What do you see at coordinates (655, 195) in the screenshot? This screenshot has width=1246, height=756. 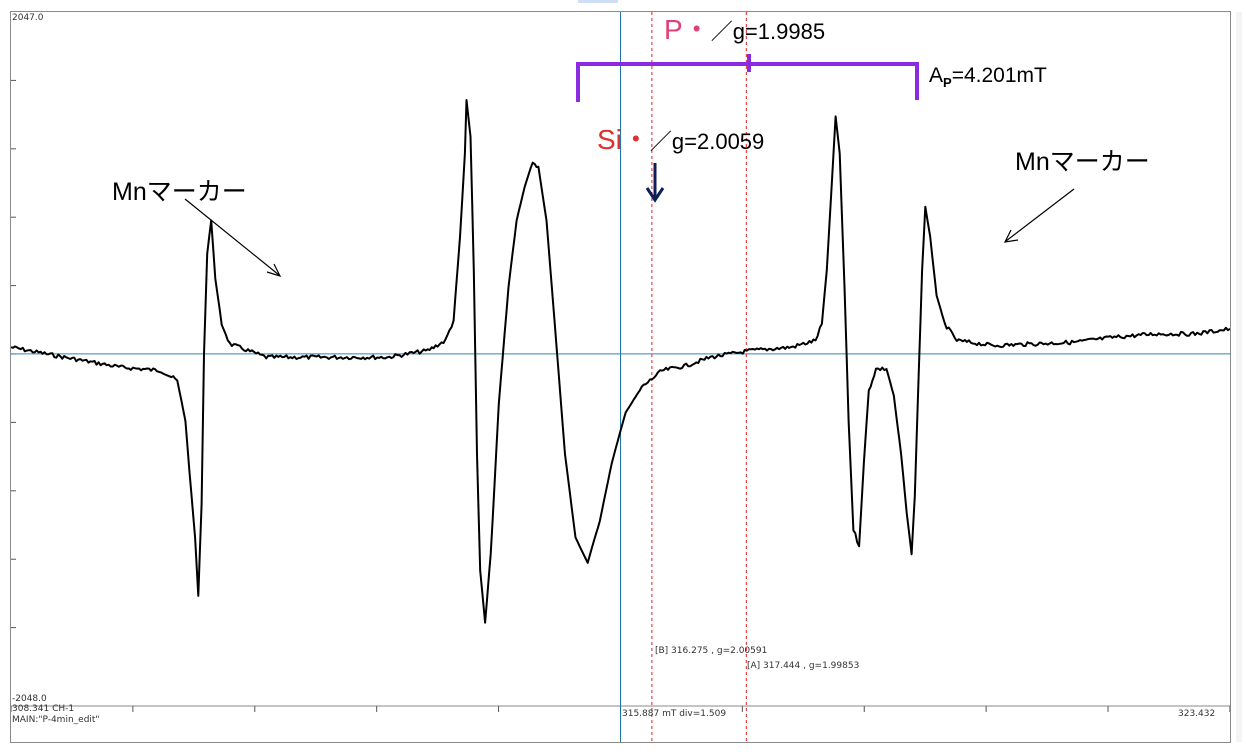 I see `si-arrow-head` at bounding box center [655, 195].